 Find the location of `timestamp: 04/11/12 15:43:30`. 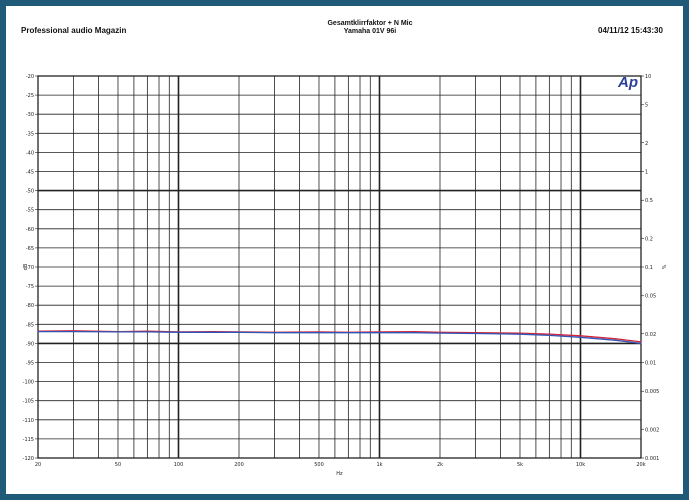

timestamp: 04/11/12 15:43:30 is located at coordinates (630, 30).